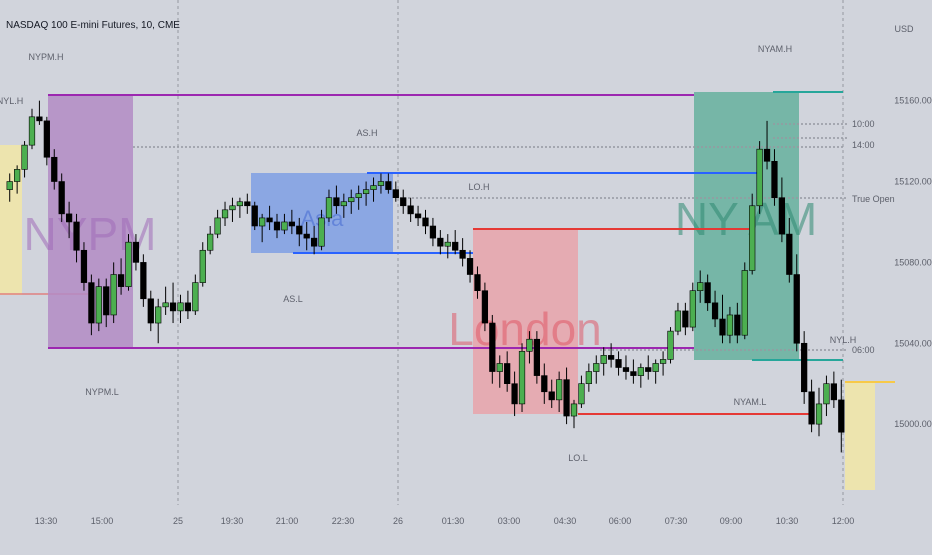 The width and height of the screenshot is (932, 555). What do you see at coordinates (676, 521) in the screenshot?
I see `time-tick-label: 07:30` at bounding box center [676, 521].